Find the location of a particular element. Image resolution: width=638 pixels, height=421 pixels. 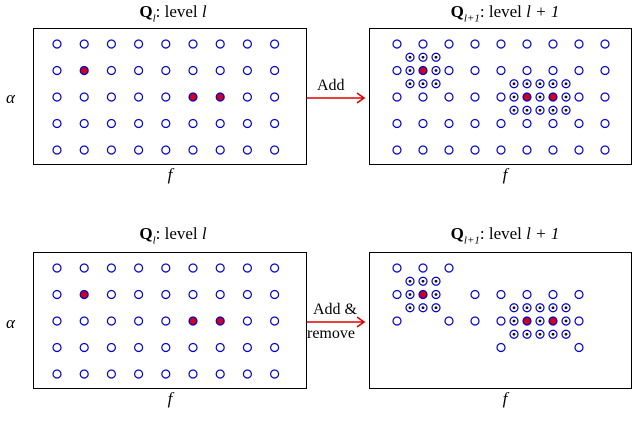

row2-right-title: Ql+1: level l + 1 is located at coordinates (505, 235).